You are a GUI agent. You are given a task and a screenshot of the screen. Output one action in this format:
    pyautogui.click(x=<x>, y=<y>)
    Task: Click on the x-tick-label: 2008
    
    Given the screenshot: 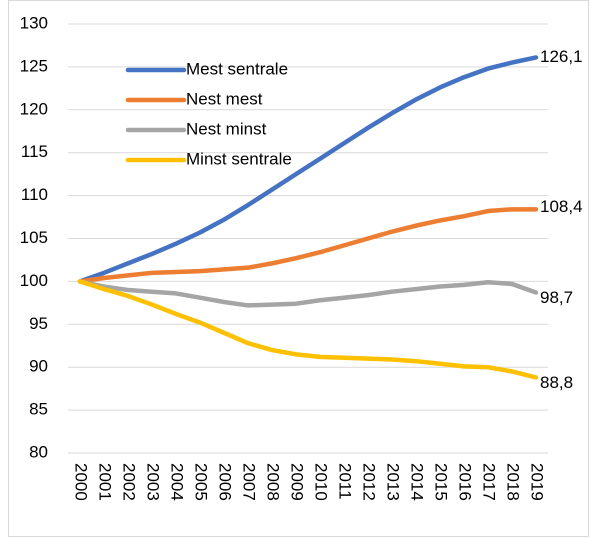 What is the action you would take?
    pyautogui.click(x=273, y=482)
    